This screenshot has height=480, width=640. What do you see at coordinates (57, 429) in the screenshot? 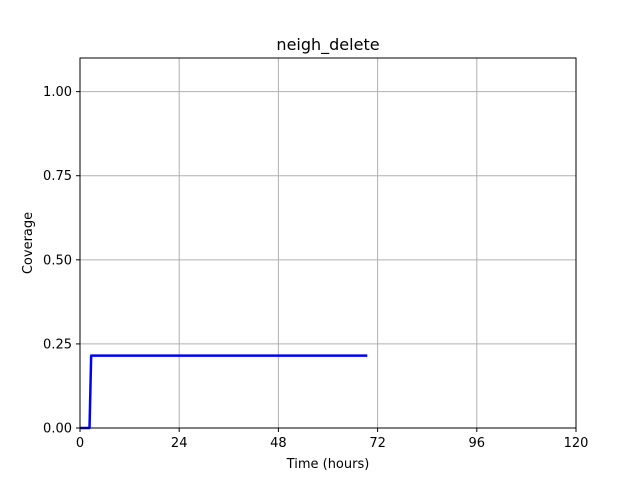
I see `y-tick-label: 0.00` at bounding box center [57, 429].